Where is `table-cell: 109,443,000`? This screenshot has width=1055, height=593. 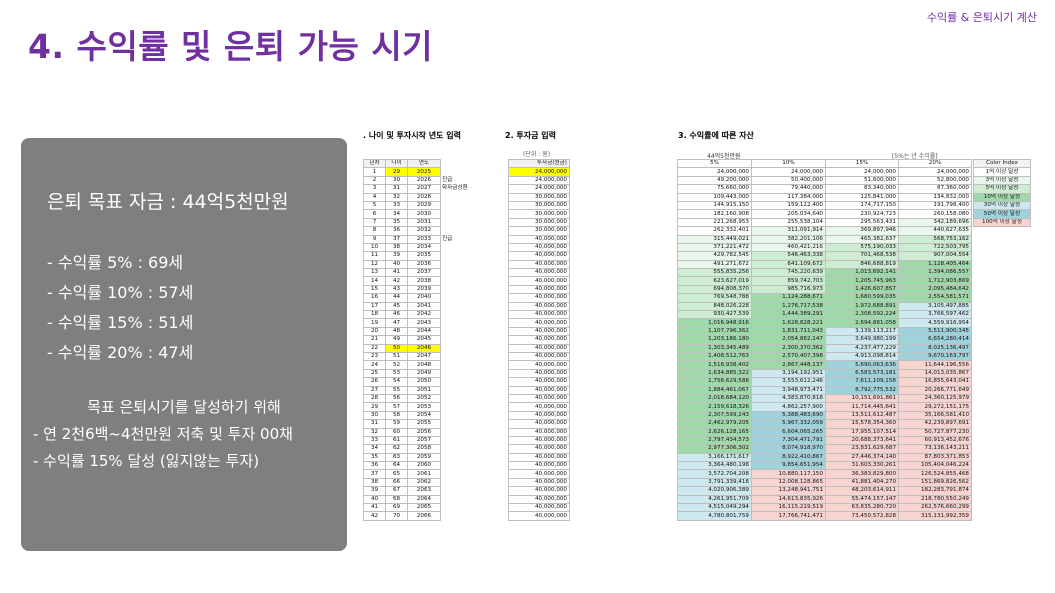 table-cell: 109,443,000 is located at coordinates (714, 197).